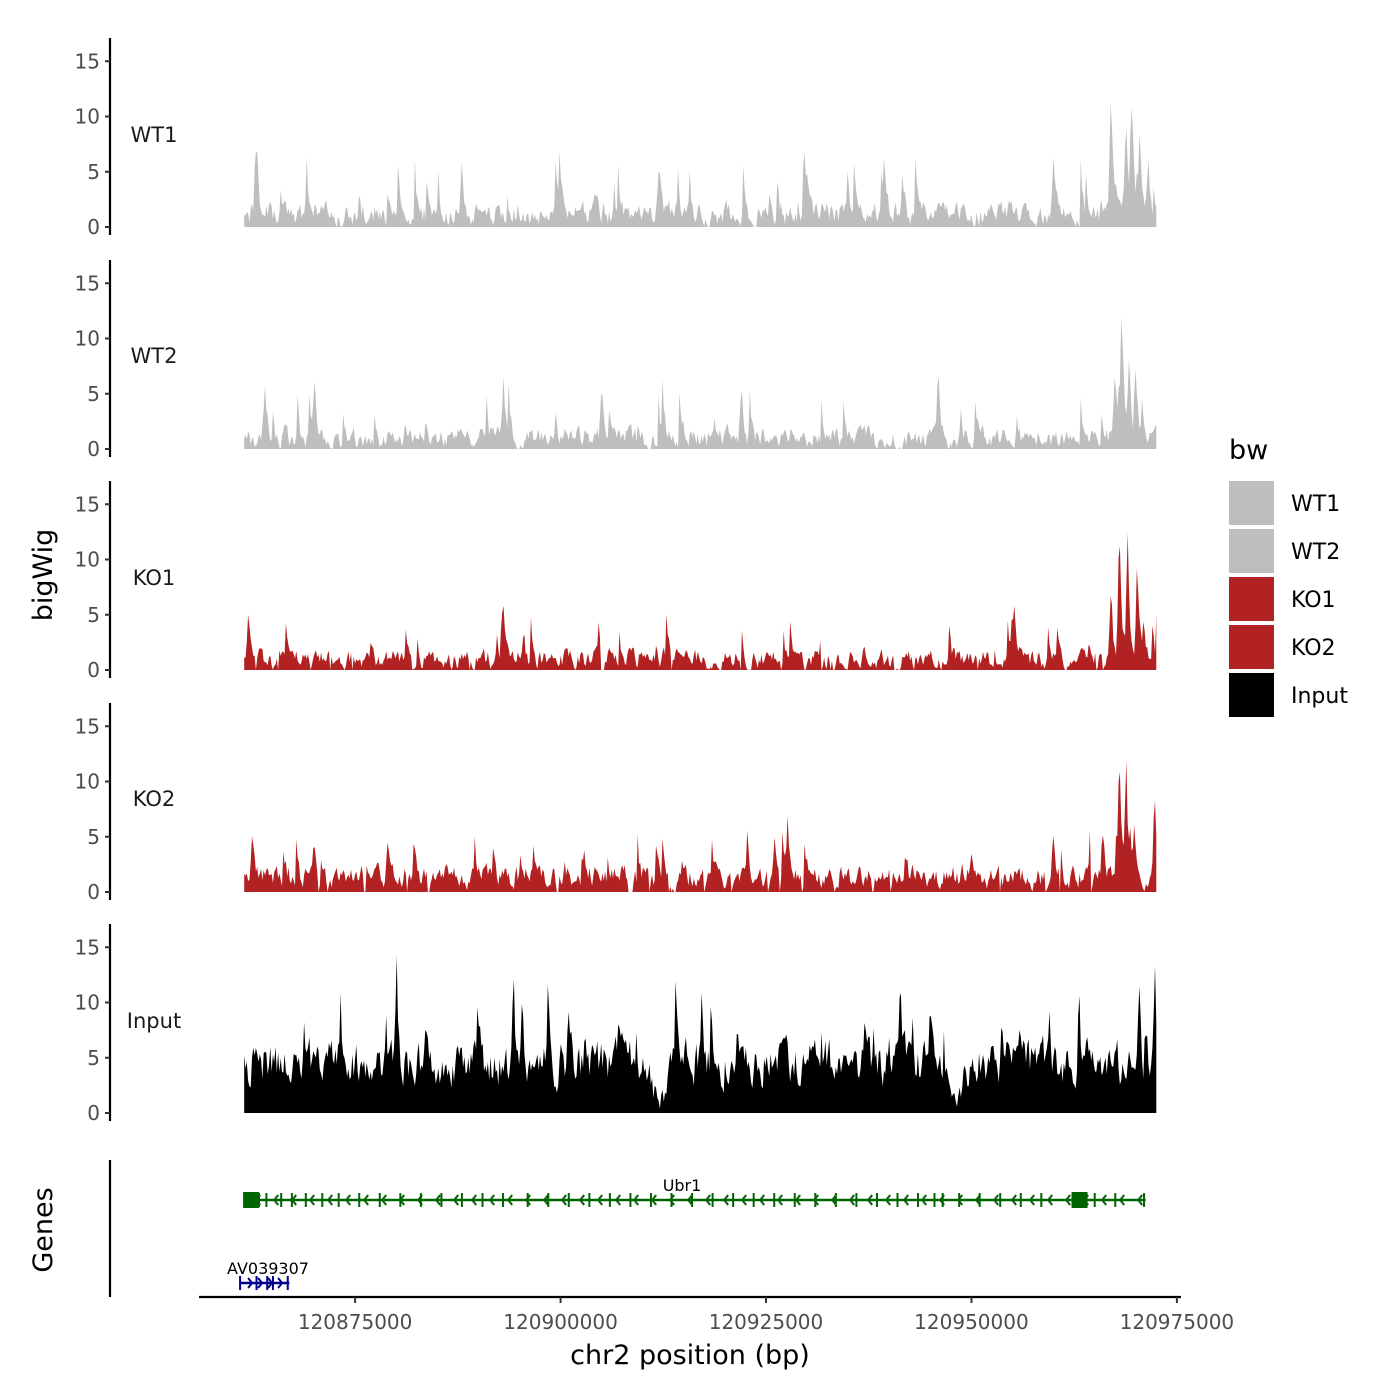  What do you see at coordinates (1177, 1322) in the screenshot?
I see `x-tick-label: 120975000` at bounding box center [1177, 1322].